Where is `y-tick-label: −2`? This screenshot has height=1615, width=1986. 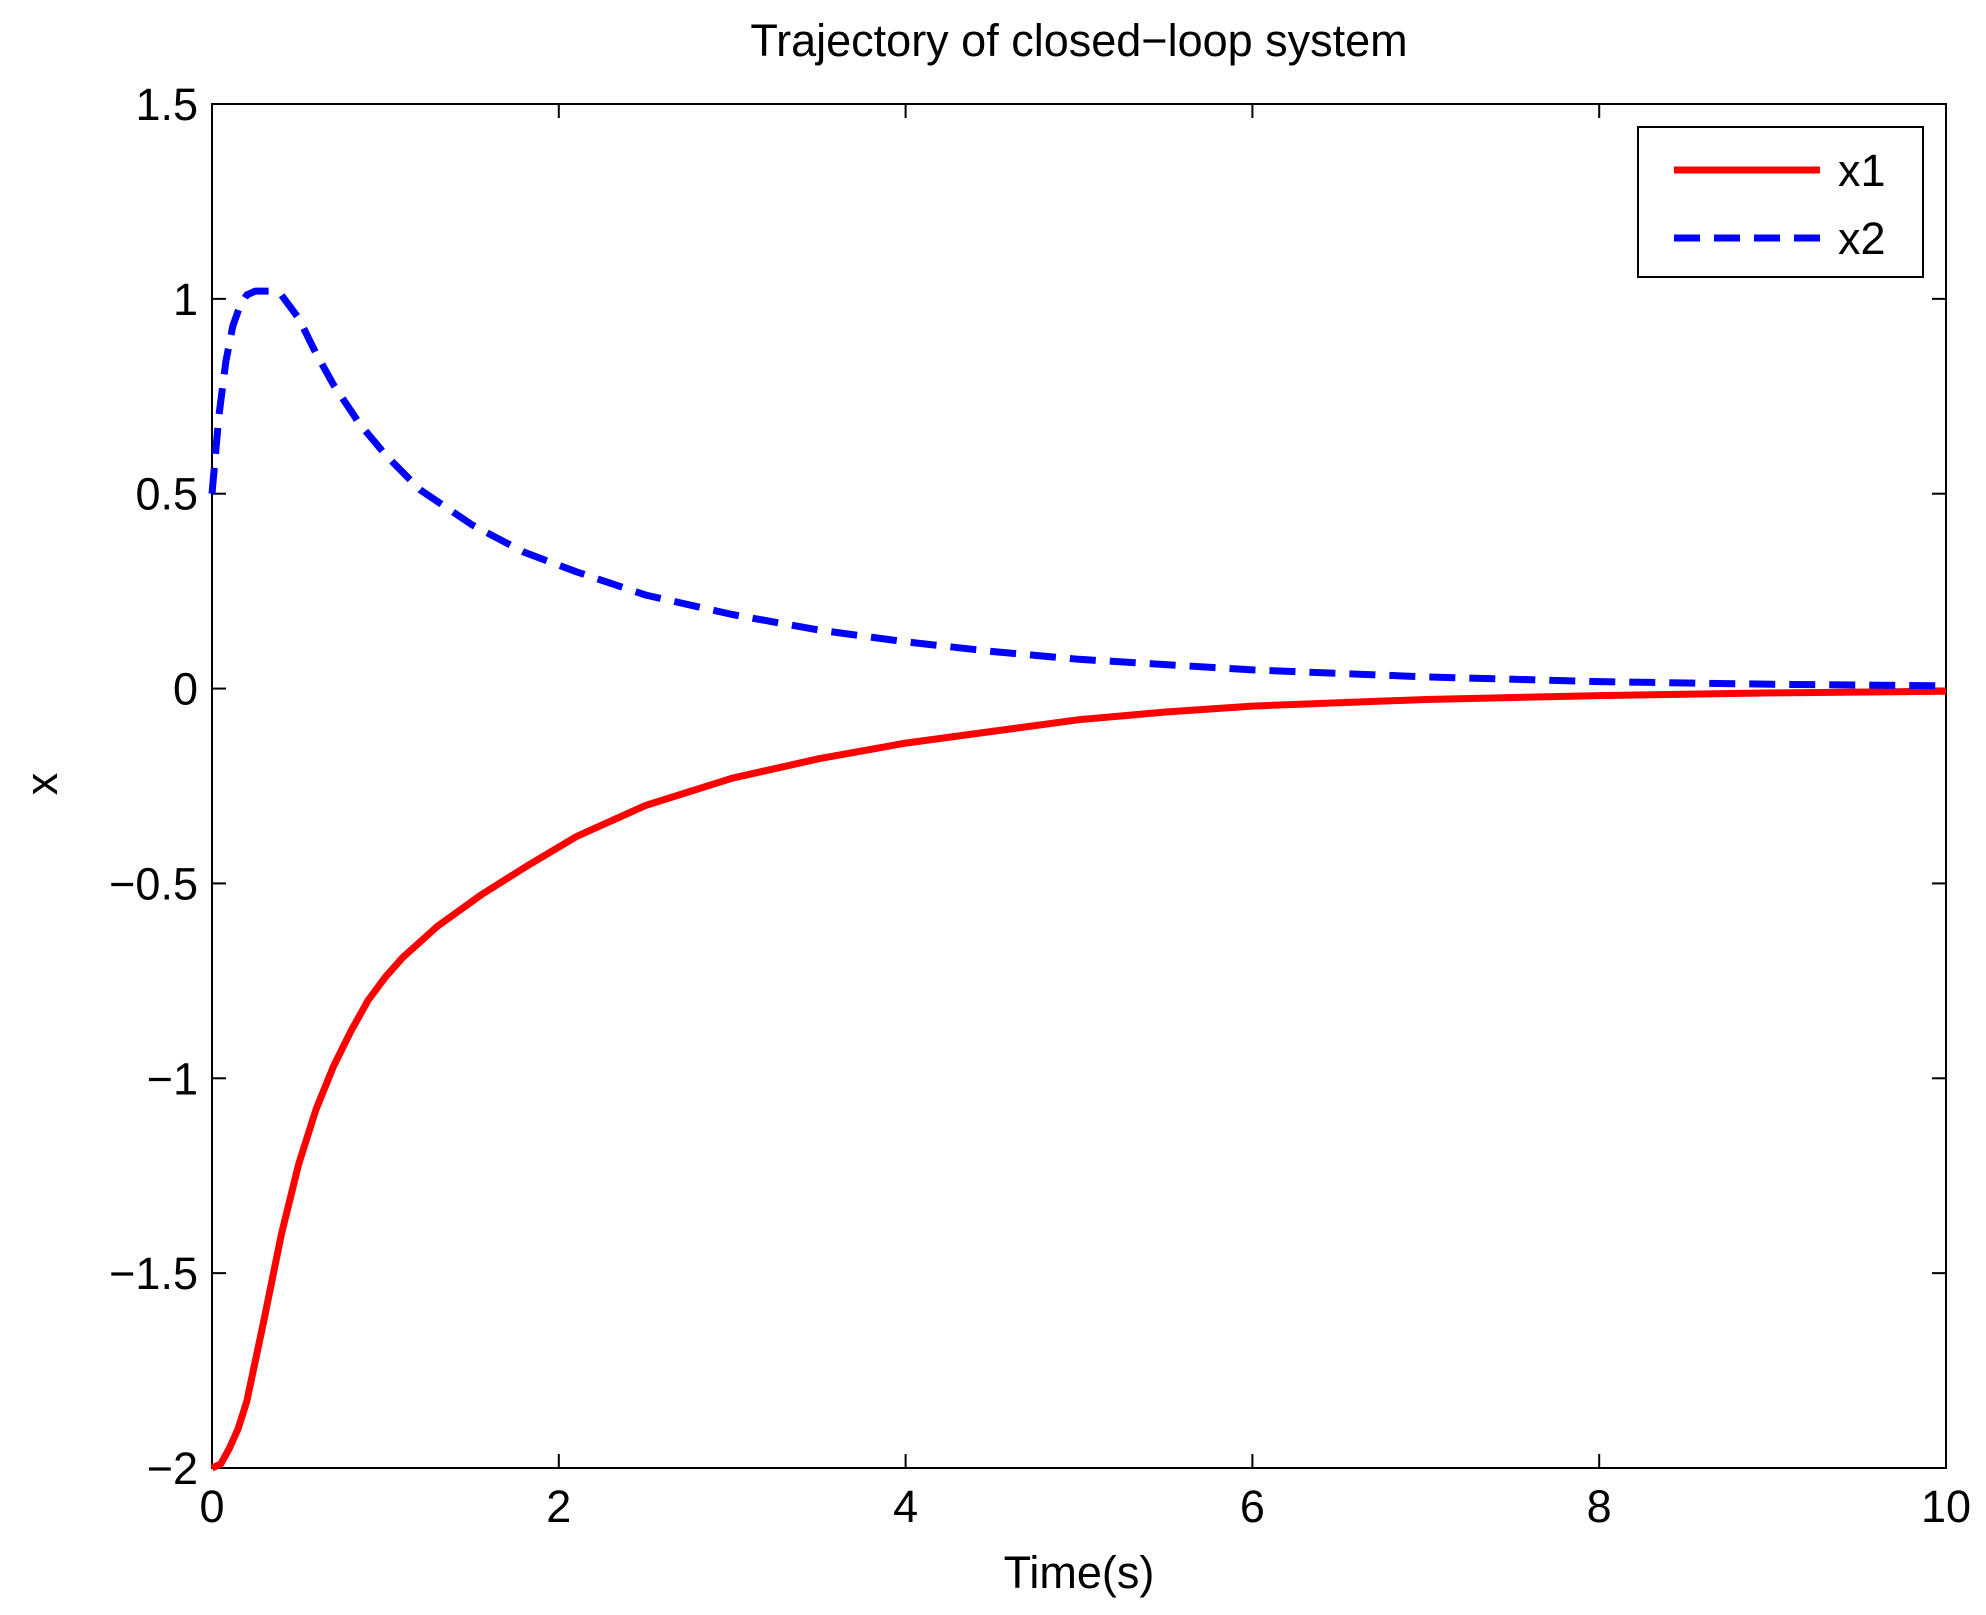
y-tick-label: −2 is located at coordinates (172, 1468).